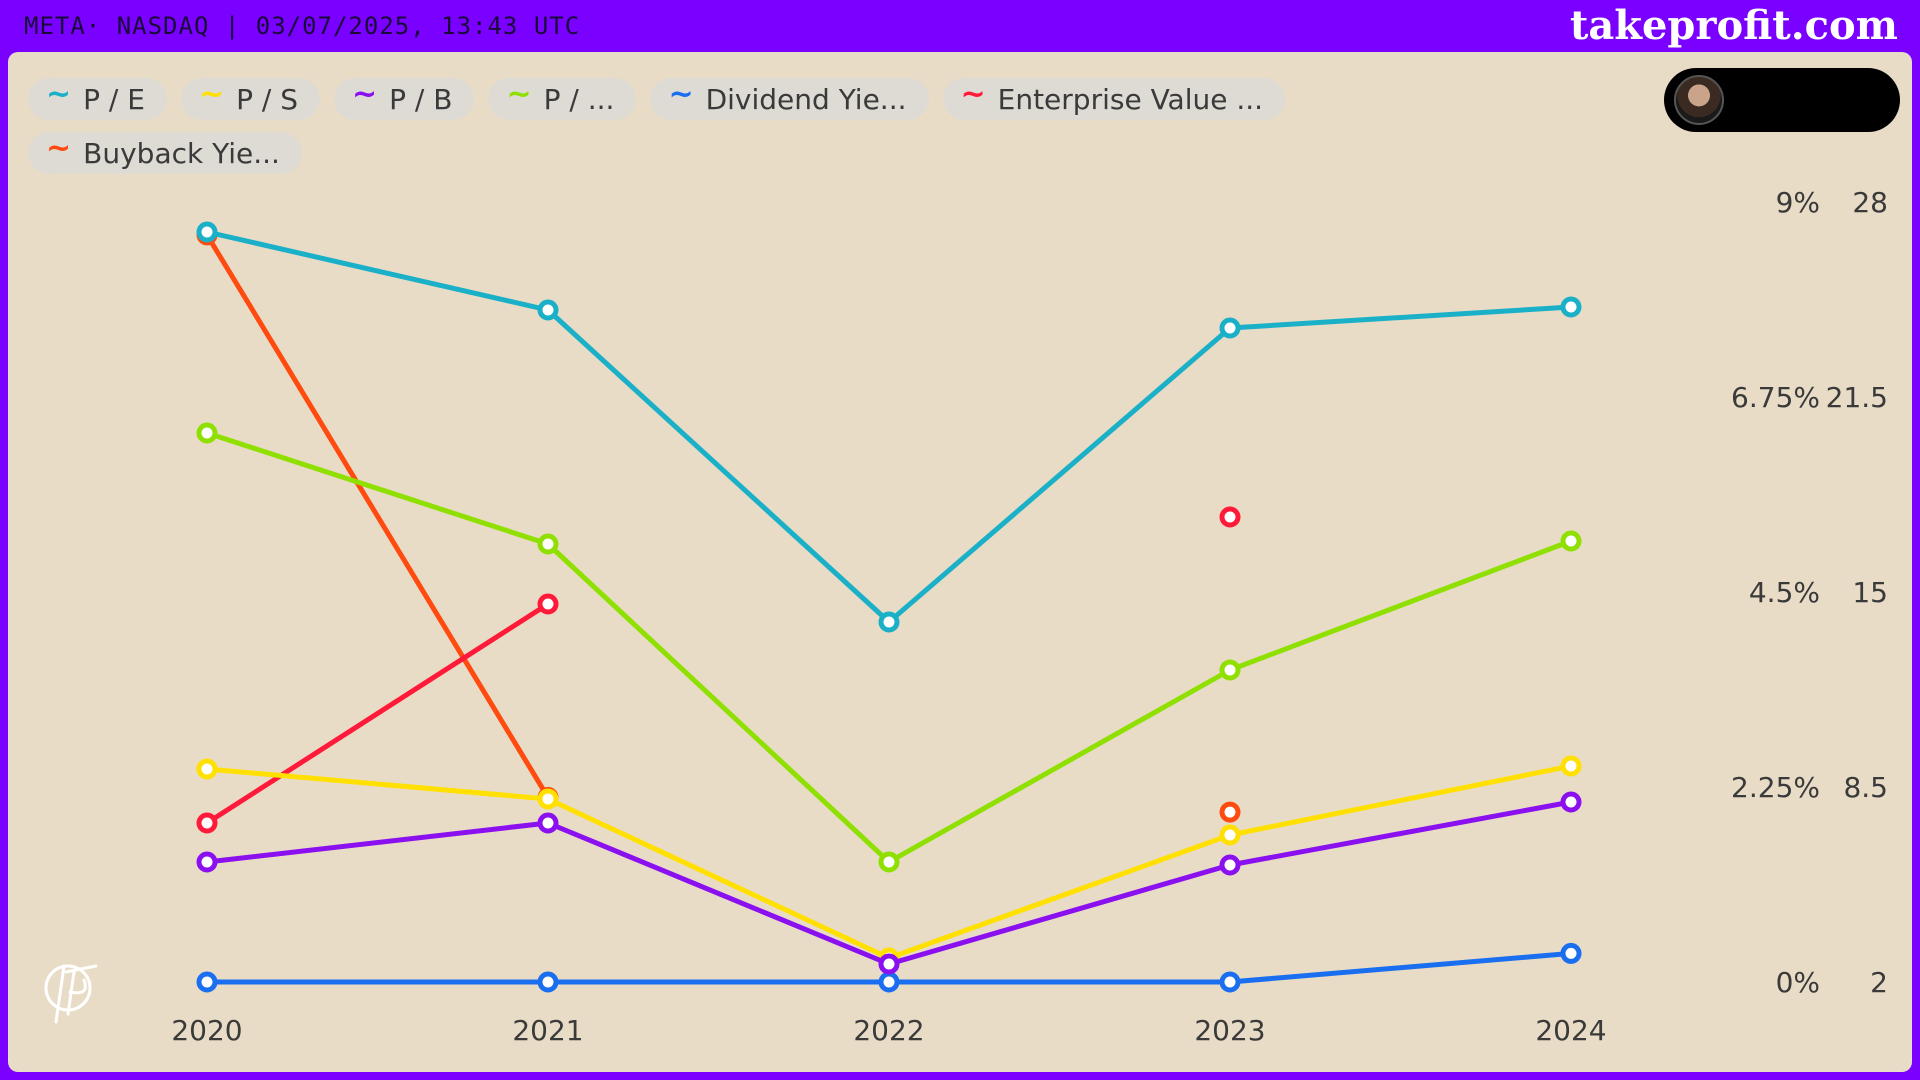 Image resolution: width=1920 pixels, height=1080 pixels. I want to click on takeprofit-logo-icon, so click(71, 994).